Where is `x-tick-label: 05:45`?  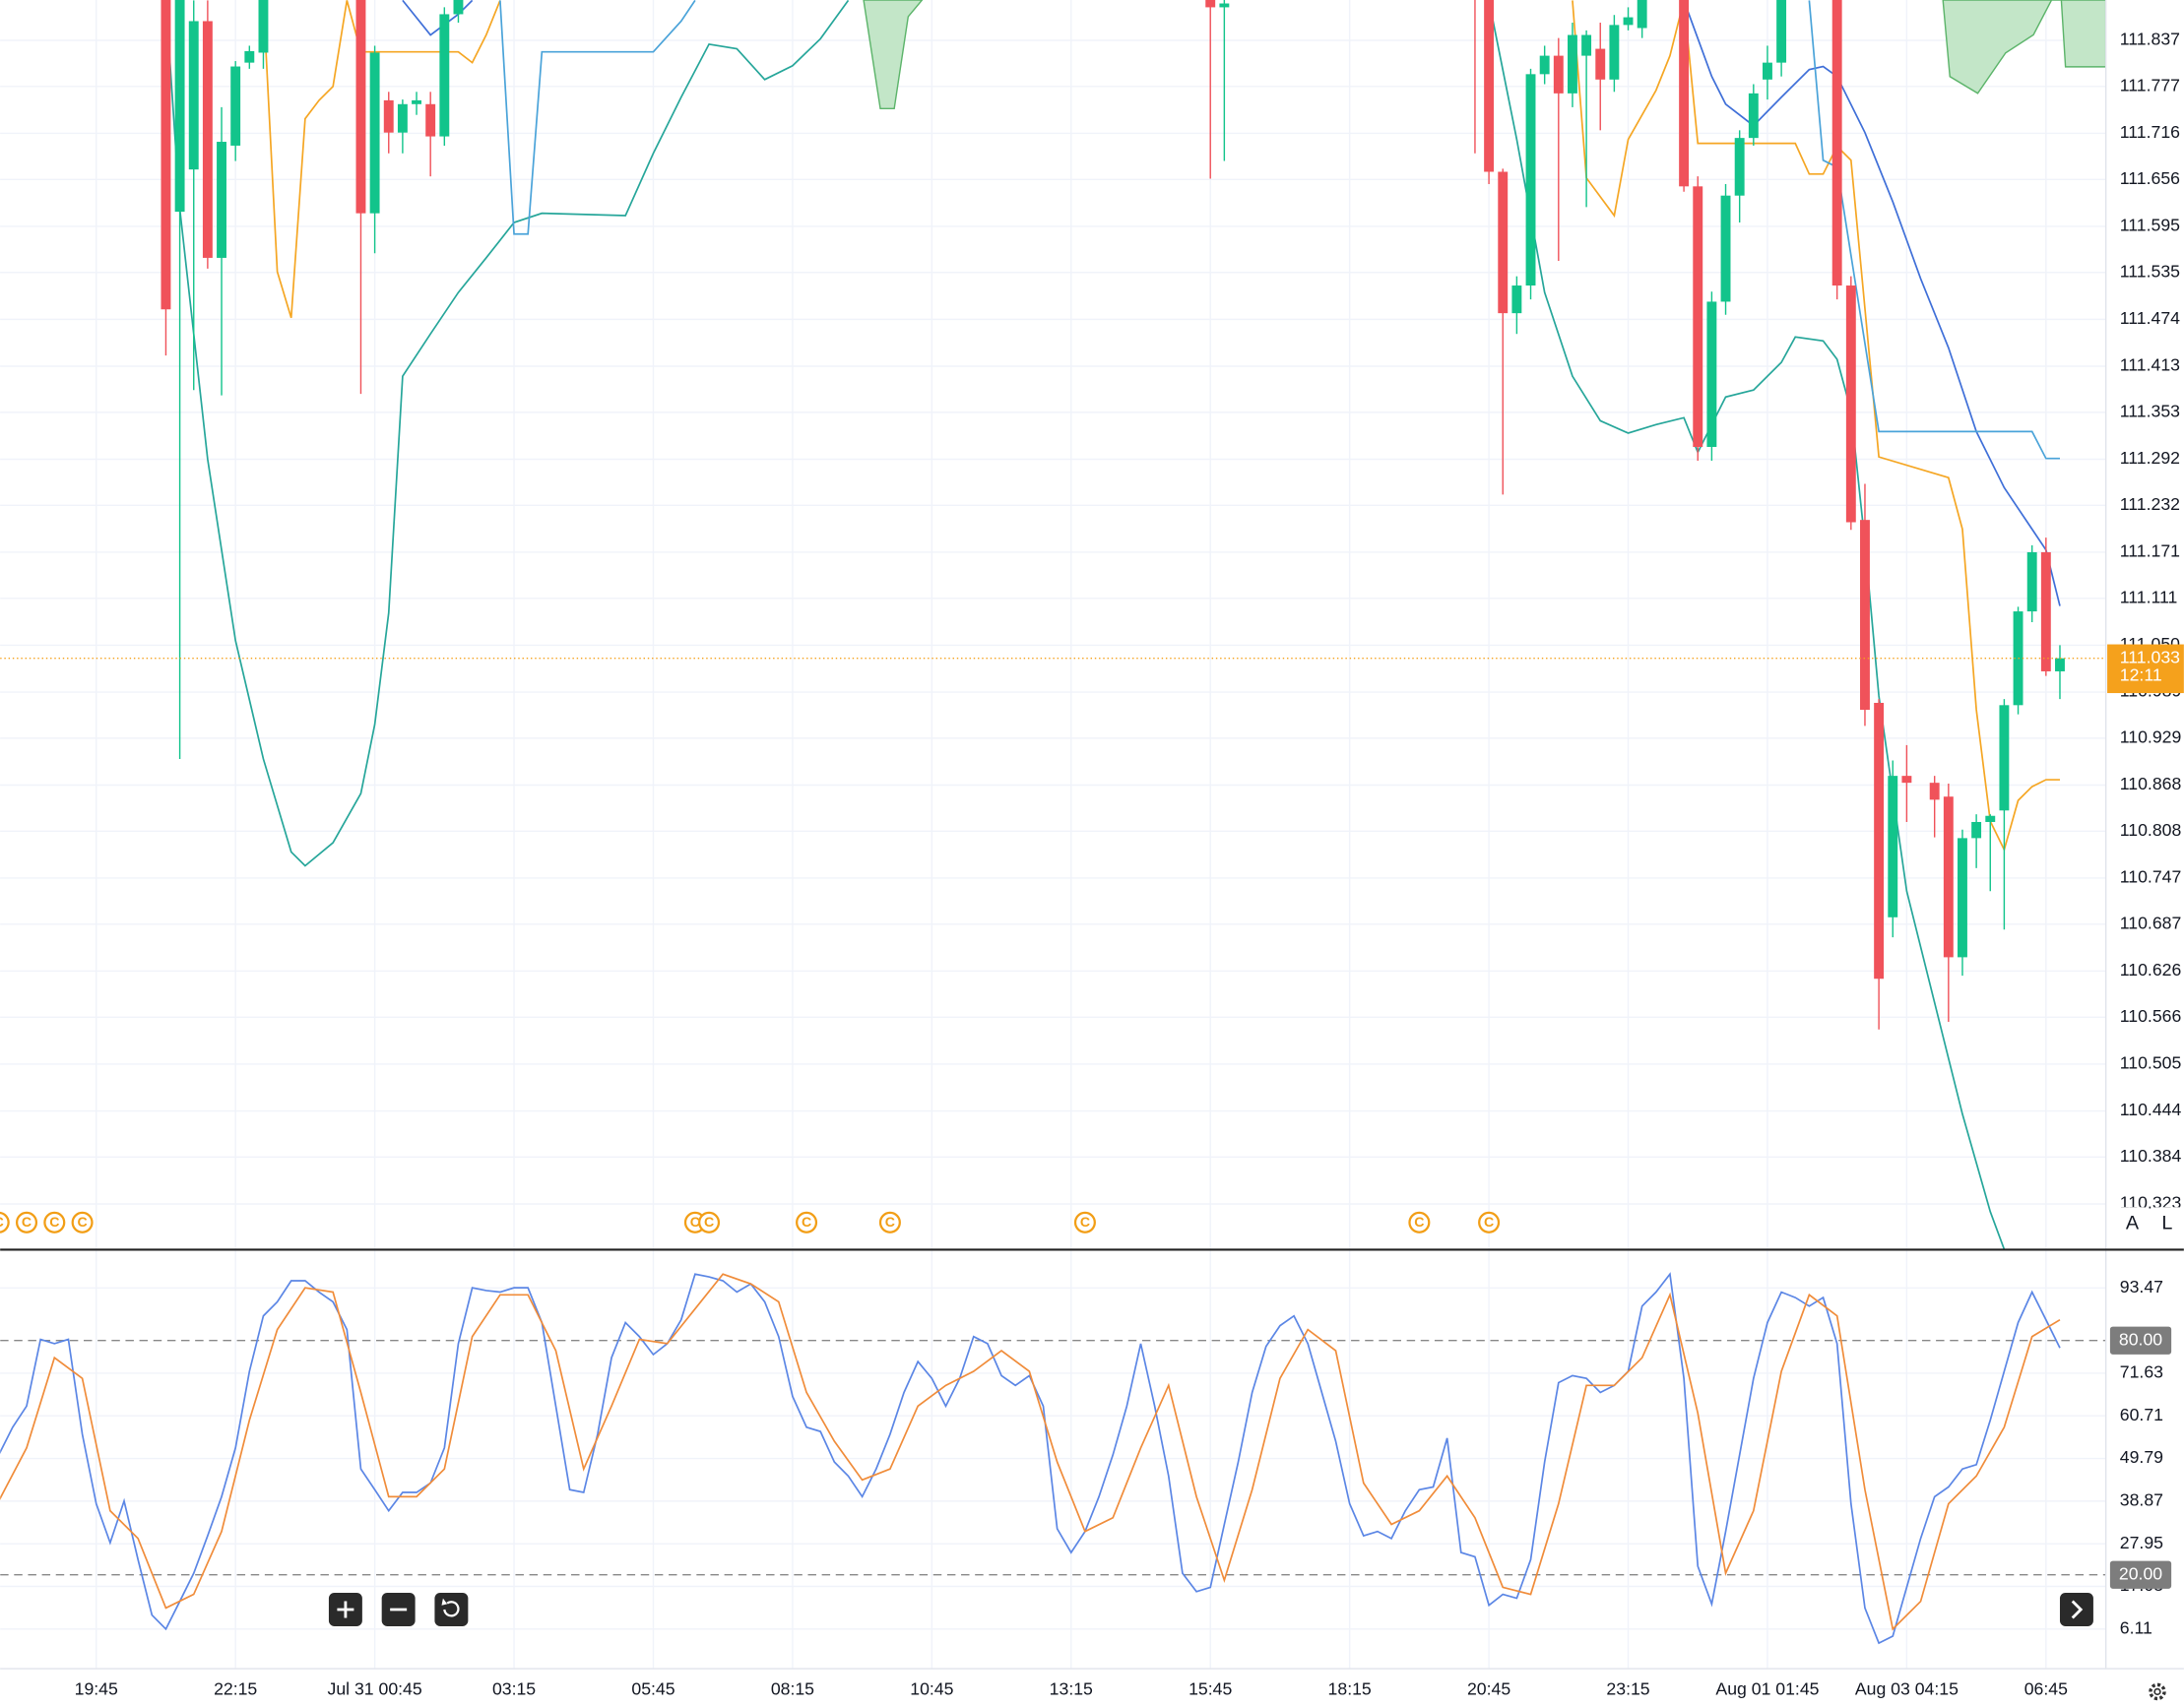
x-tick-label: 05:45 is located at coordinates (652, 1689).